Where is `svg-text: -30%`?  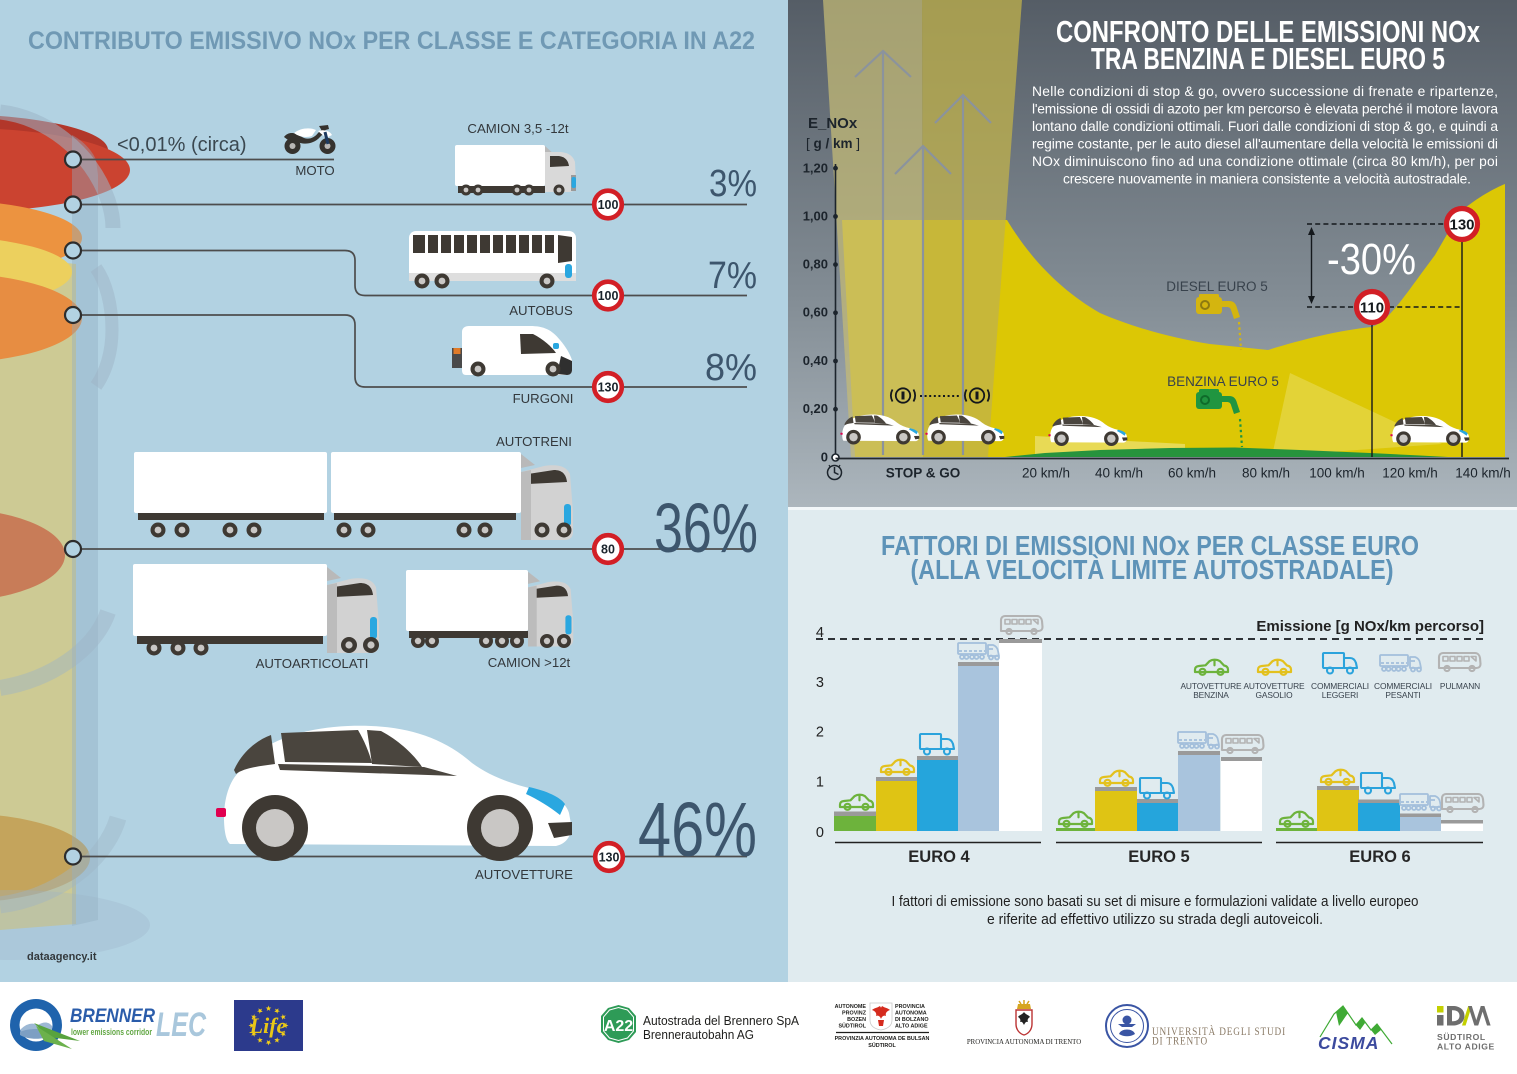
svg-text: -30% is located at coordinates (1371, 259).